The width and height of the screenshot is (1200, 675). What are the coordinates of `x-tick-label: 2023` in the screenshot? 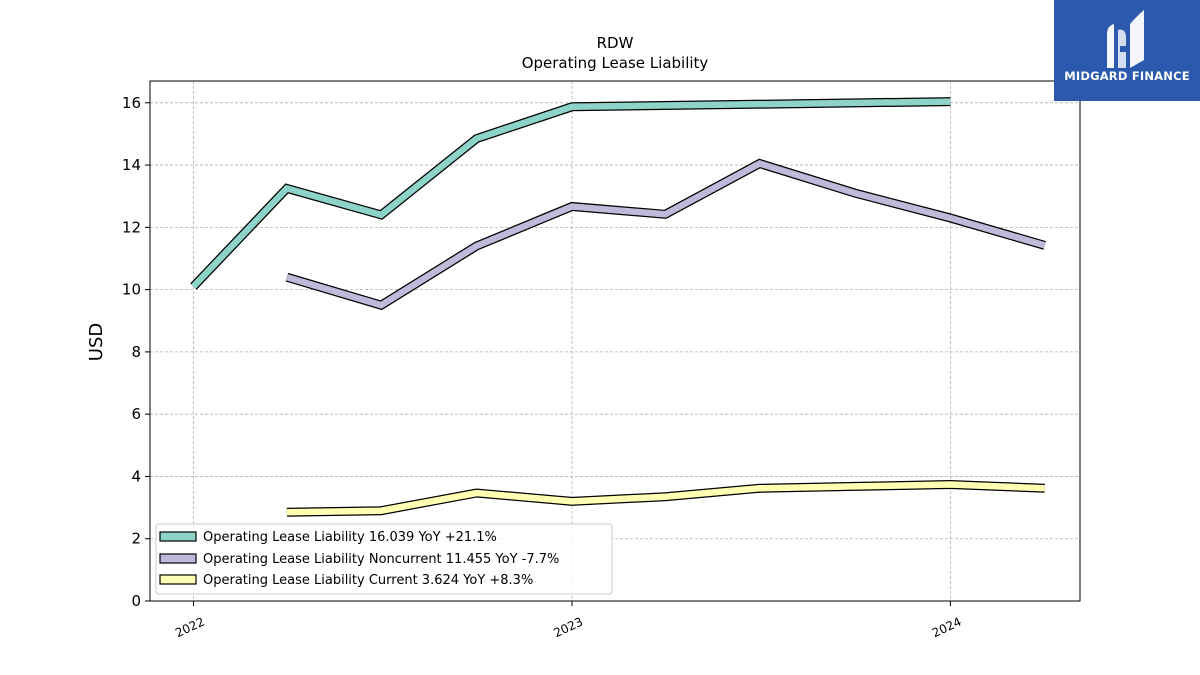 It's located at (568, 628).